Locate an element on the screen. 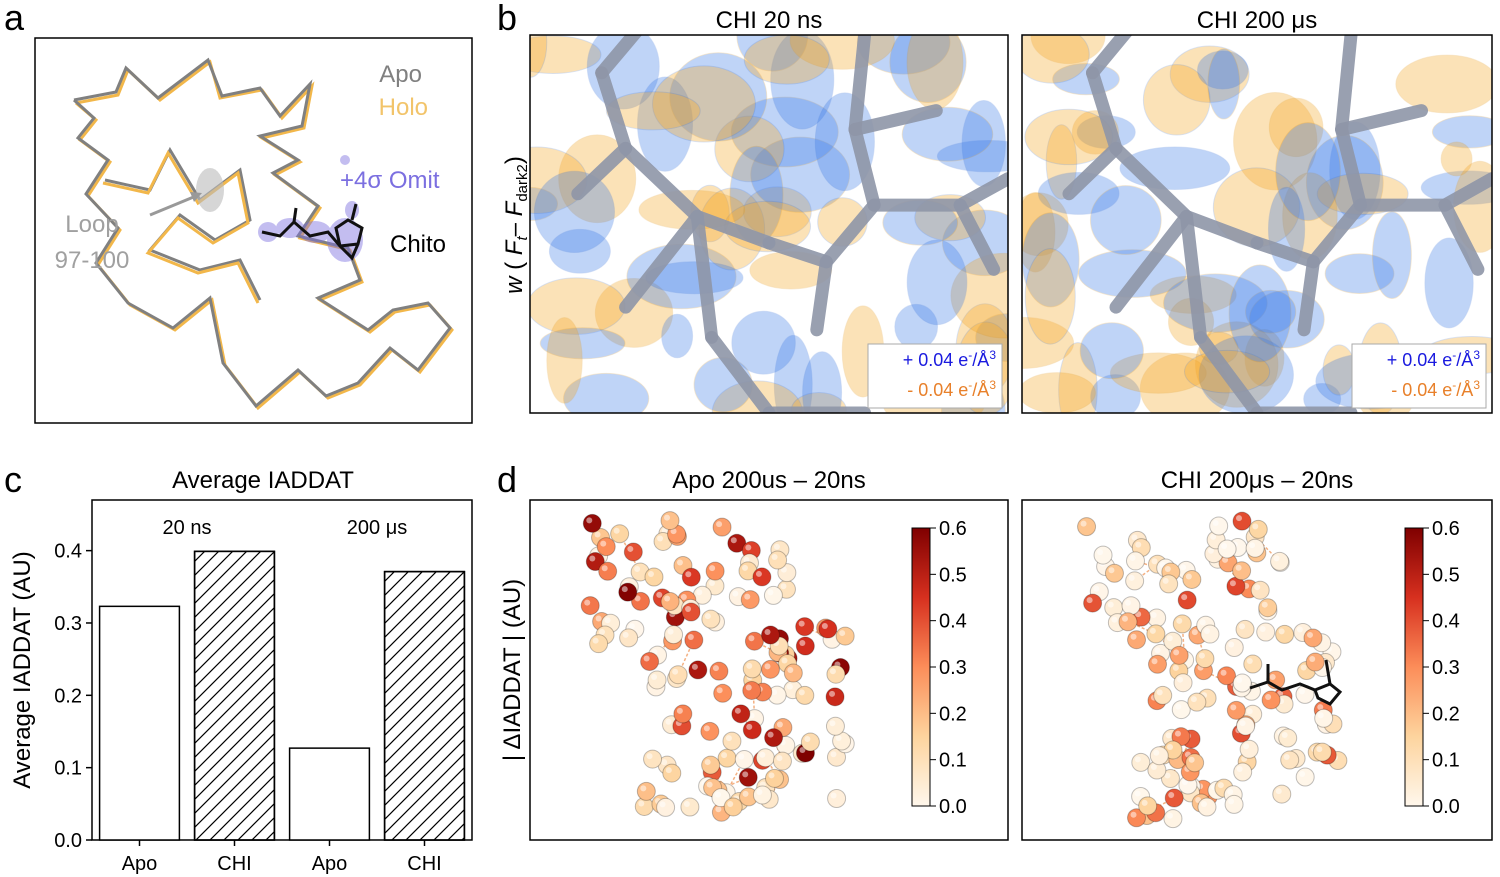  legend-part: - is located at coordinates (970, 385).